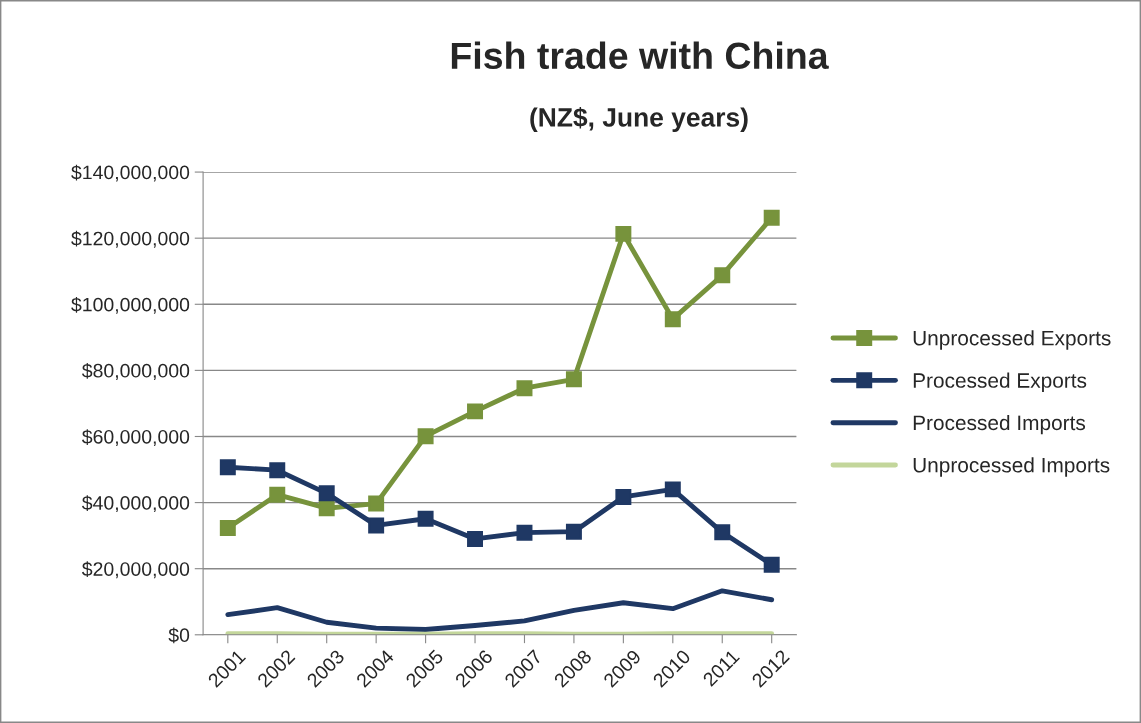  I want to click on line-series, so click(500, 610).